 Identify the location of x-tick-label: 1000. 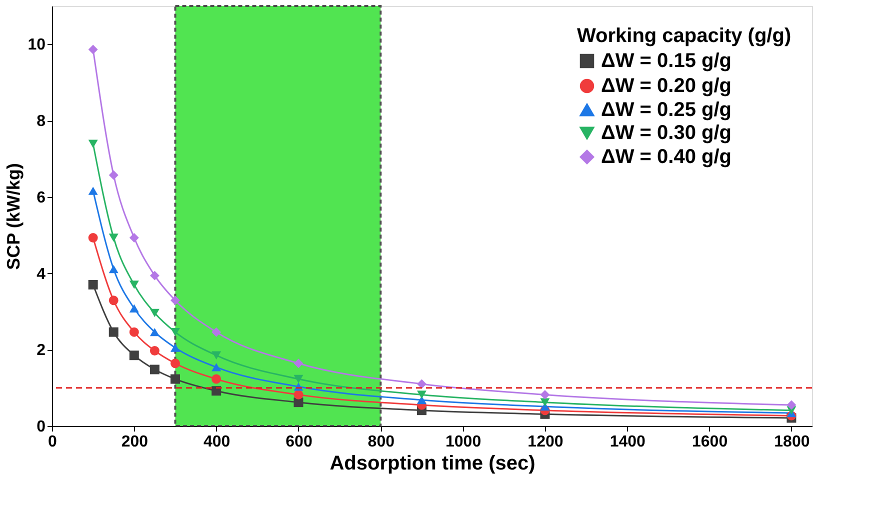
(464, 442).